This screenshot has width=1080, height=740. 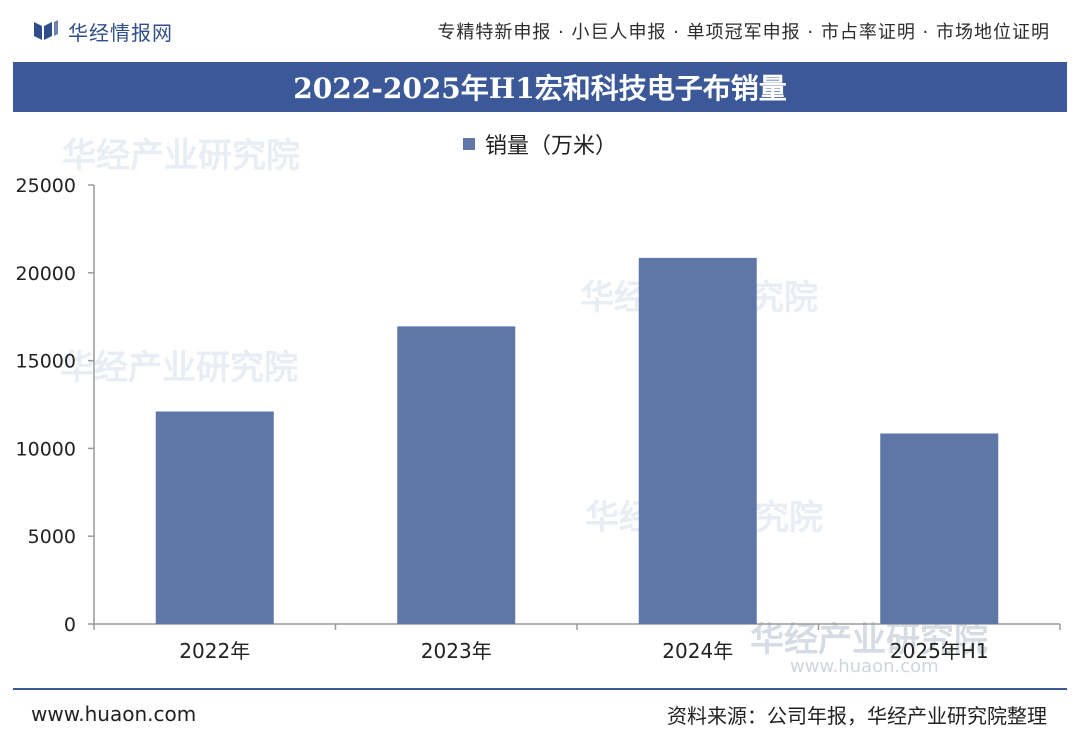 I want to click on y-tick-label: 20000, so click(x=46, y=274).